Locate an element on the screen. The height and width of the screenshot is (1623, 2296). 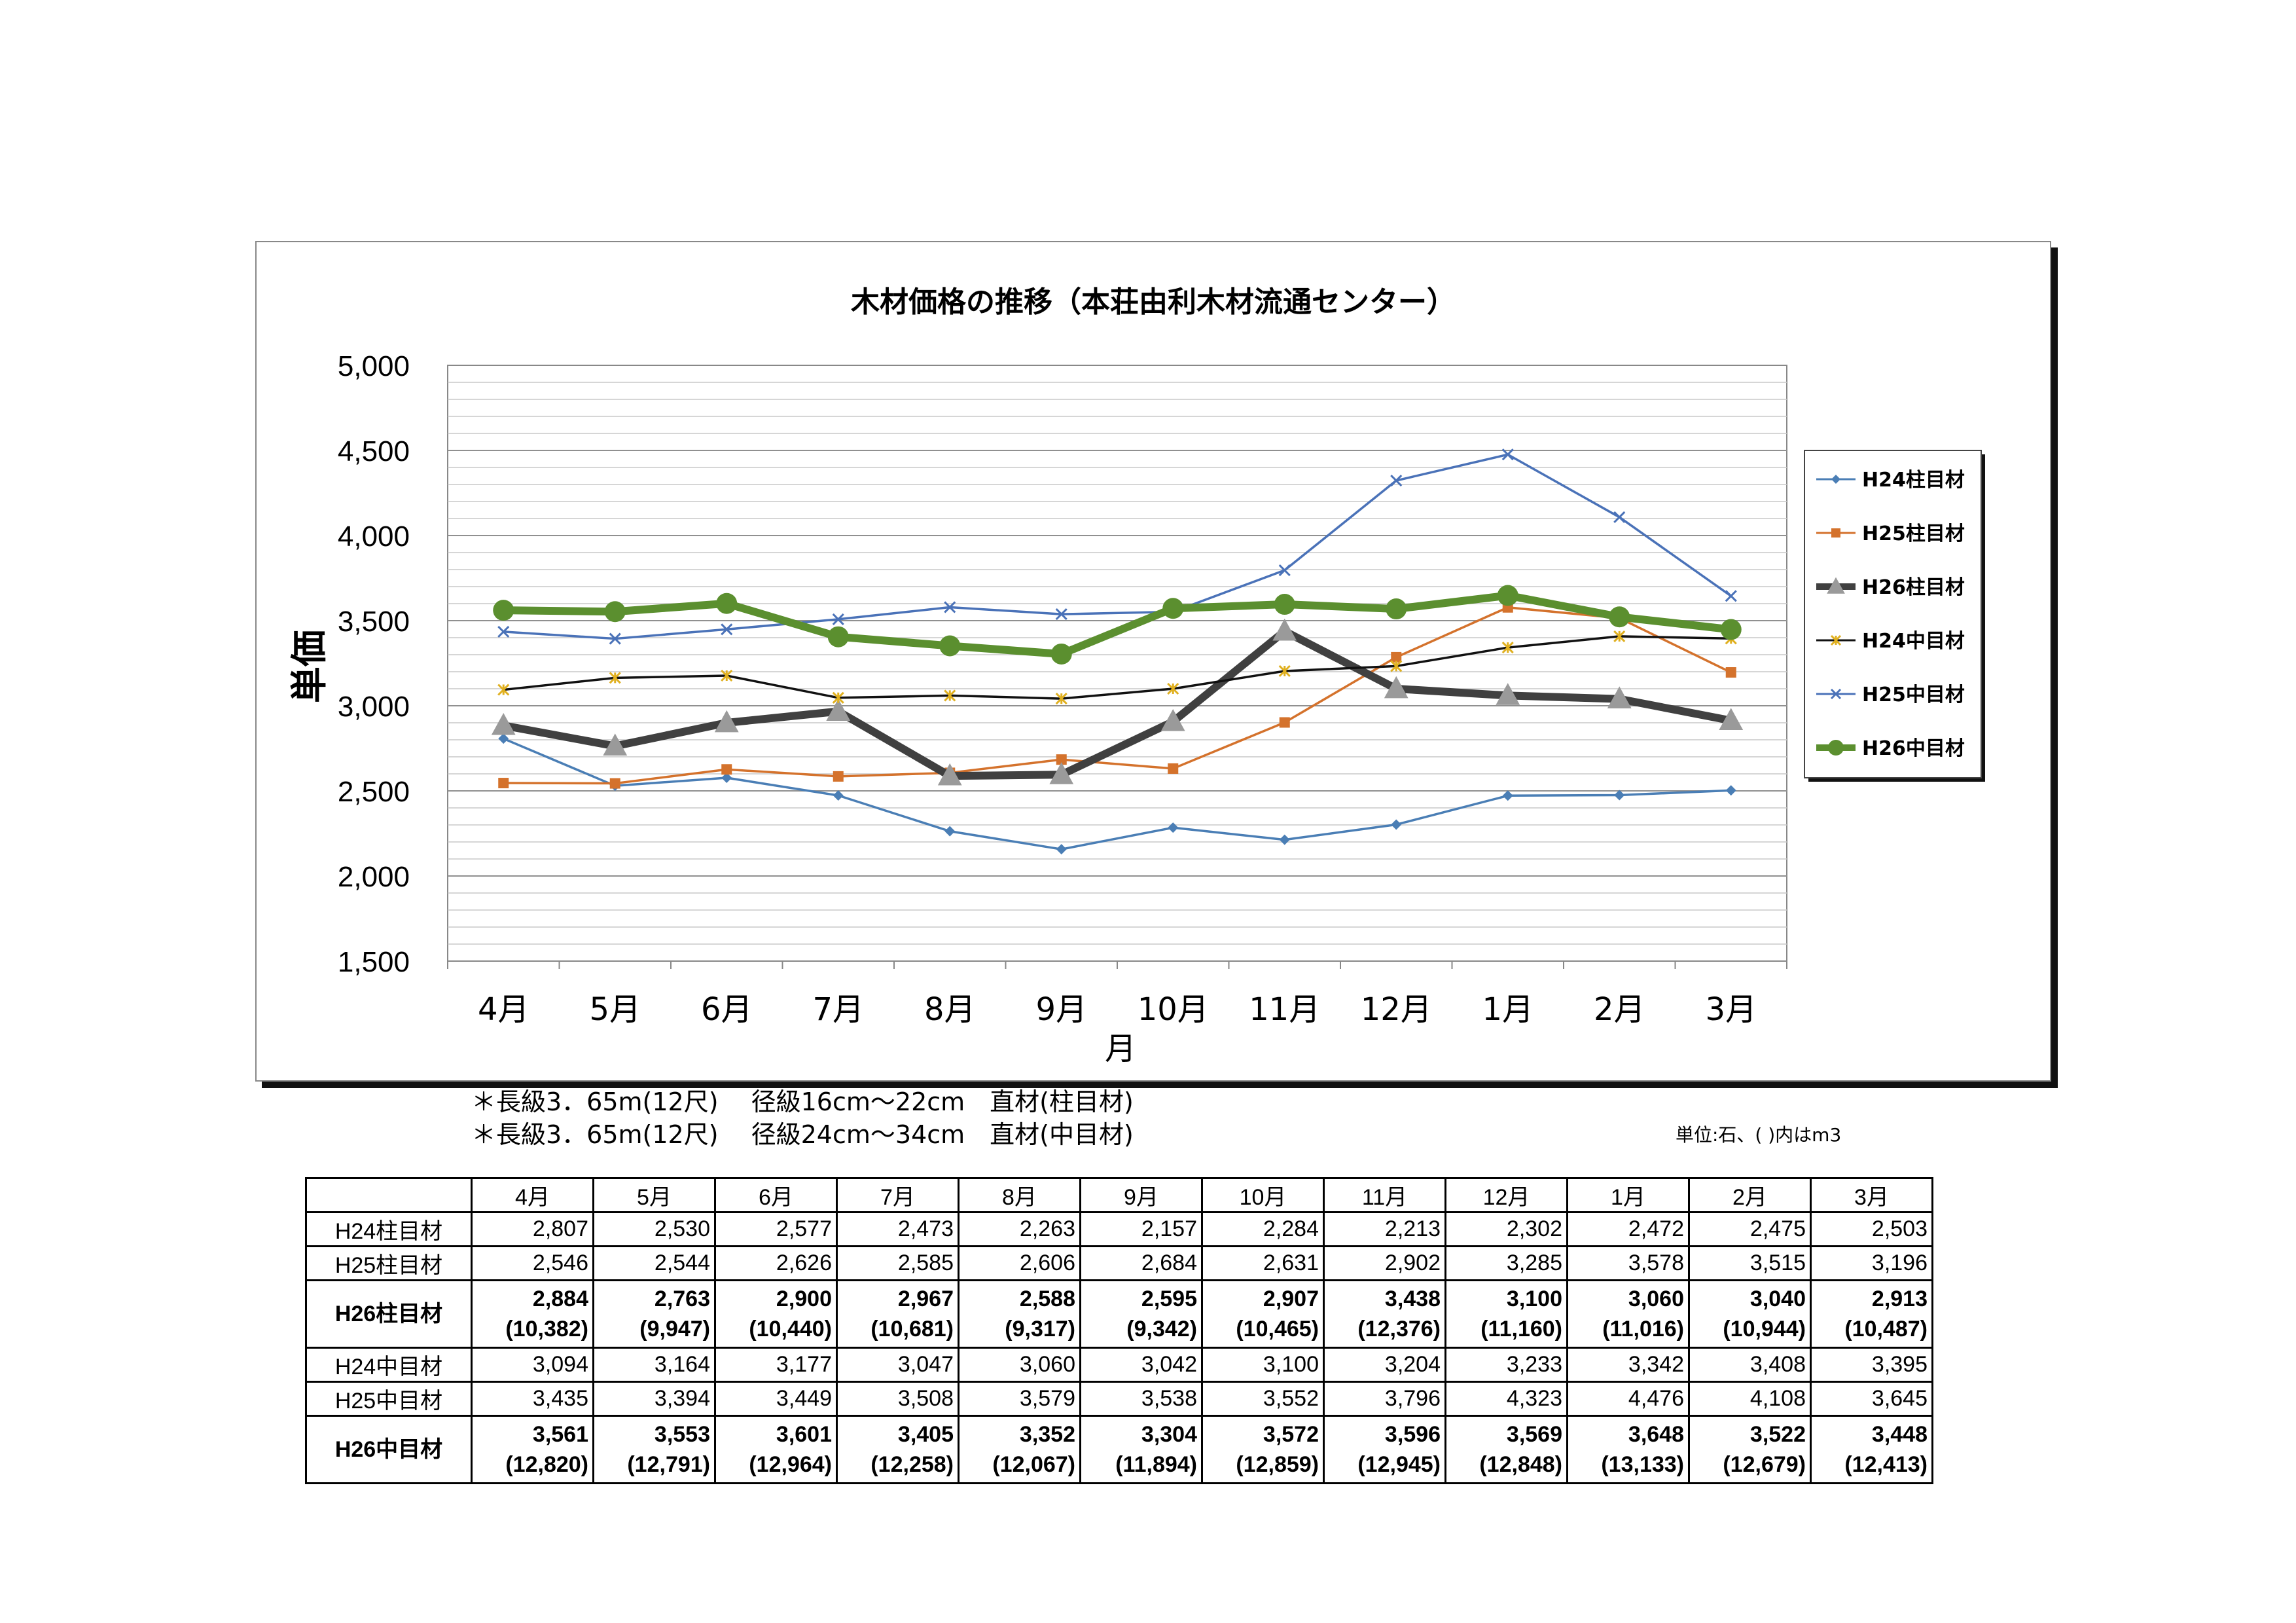
cell-value: 3,435 is located at coordinates (560, 1398).